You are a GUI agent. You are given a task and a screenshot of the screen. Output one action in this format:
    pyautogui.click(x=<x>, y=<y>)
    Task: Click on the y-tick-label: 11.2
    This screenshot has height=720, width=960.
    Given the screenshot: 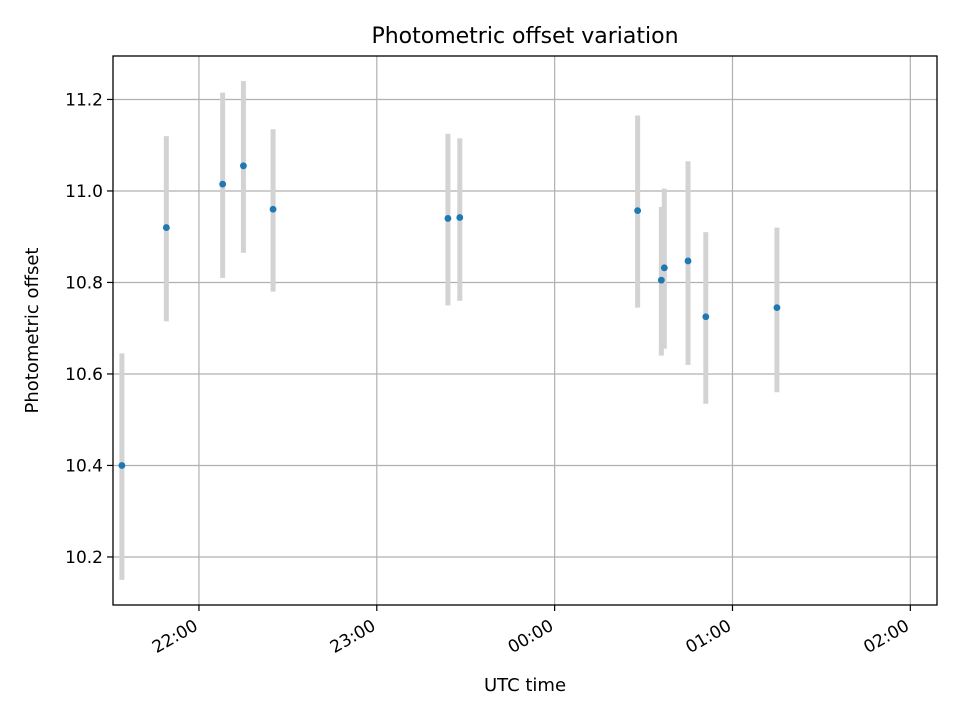 What is the action you would take?
    pyautogui.click(x=84, y=100)
    